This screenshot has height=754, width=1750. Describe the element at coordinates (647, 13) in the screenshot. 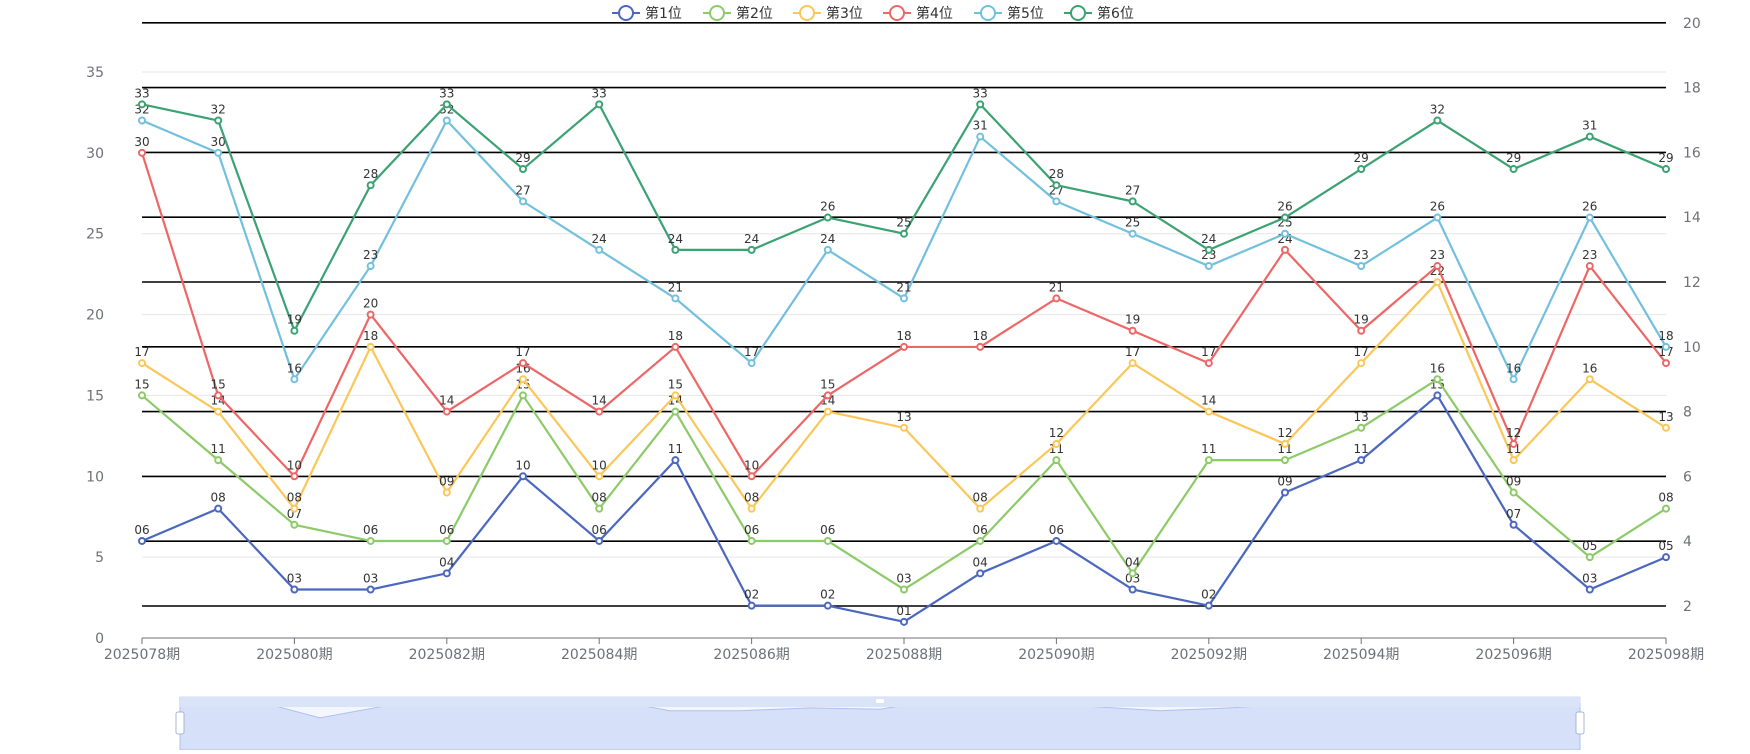

I see `legend-item-1: 第1位` at that location.